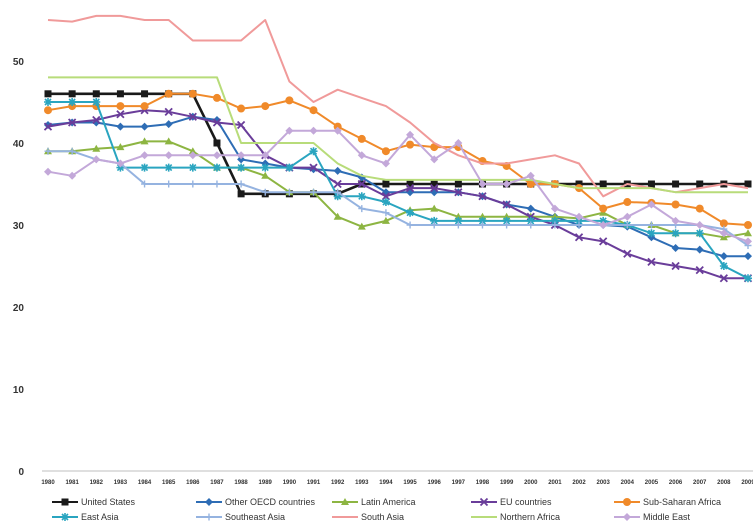  What do you see at coordinates (362, 483) in the screenshot?
I see `x-tick-label: 1993` at bounding box center [362, 483].